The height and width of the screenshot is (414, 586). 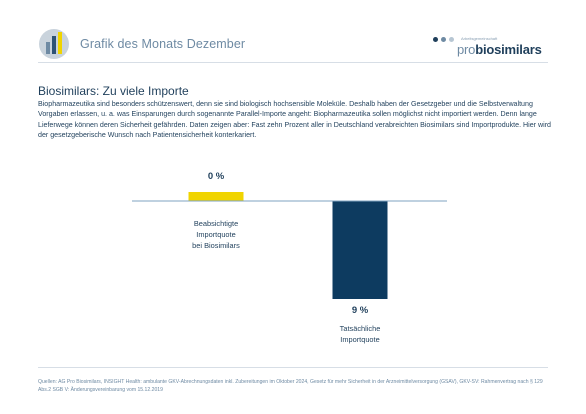 I want to click on brand-tagline: Arbeitsgemeinschaft, so click(x=479, y=38).